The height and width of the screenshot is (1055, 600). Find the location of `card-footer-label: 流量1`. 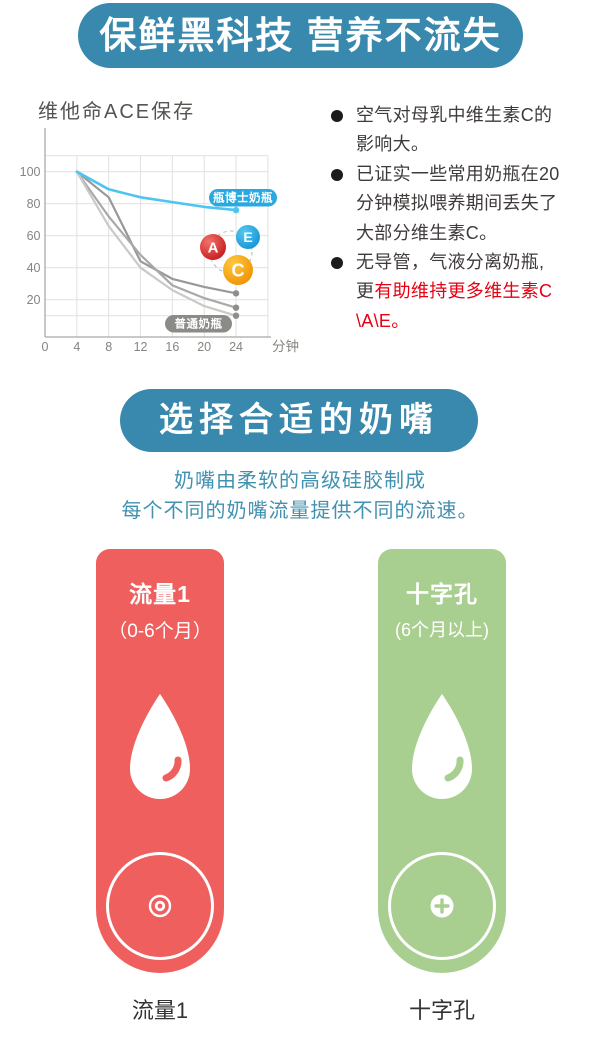

card-footer-label: 流量1 is located at coordinates (160, 1010).